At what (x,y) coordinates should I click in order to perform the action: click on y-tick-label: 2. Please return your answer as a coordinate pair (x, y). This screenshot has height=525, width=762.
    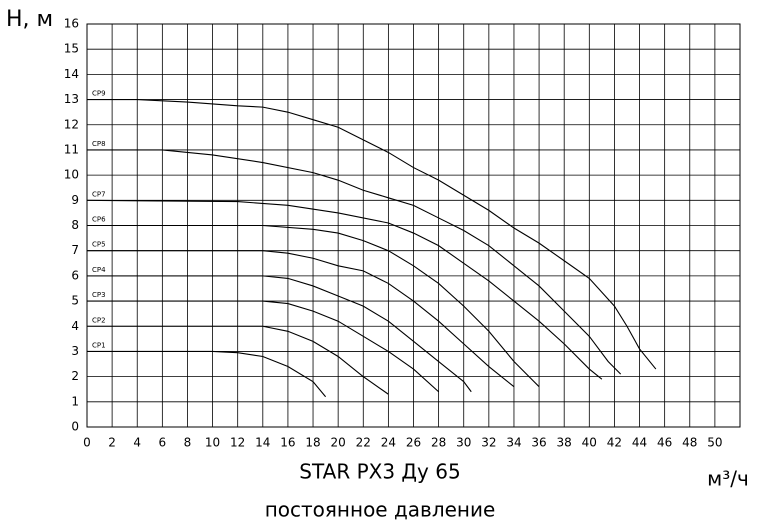
    Looking at the image, I should click on (75, 376).